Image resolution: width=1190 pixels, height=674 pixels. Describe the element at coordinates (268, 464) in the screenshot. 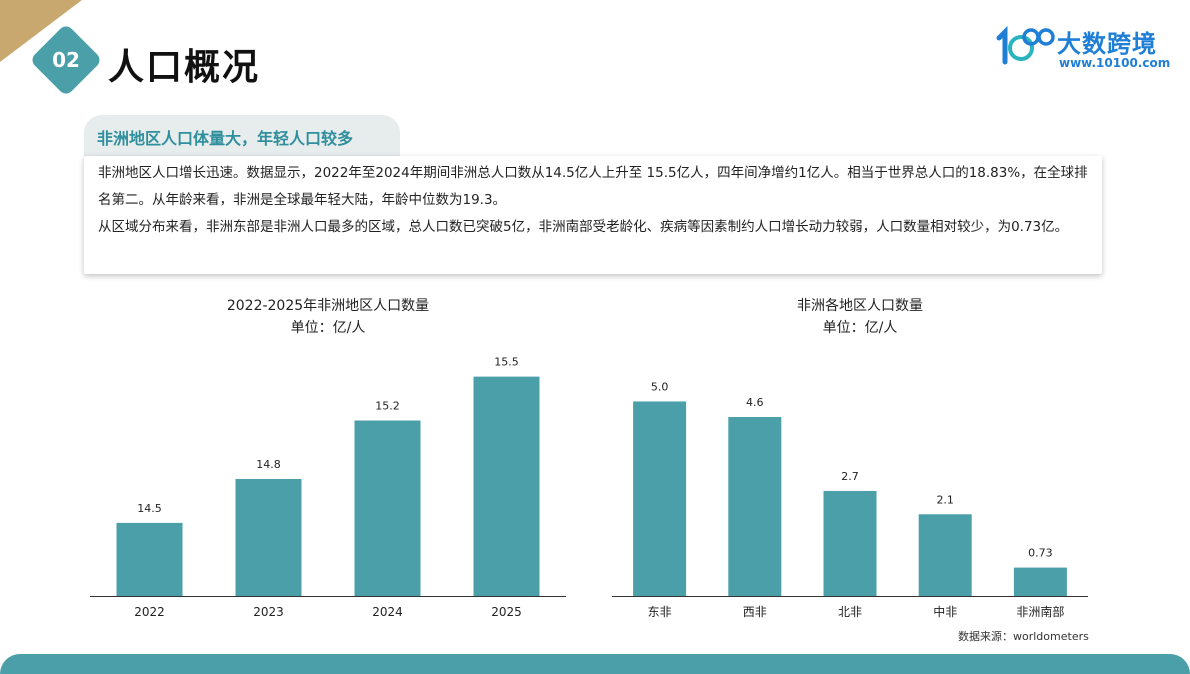

I see `chart0-data-label: 14.8` at that location.